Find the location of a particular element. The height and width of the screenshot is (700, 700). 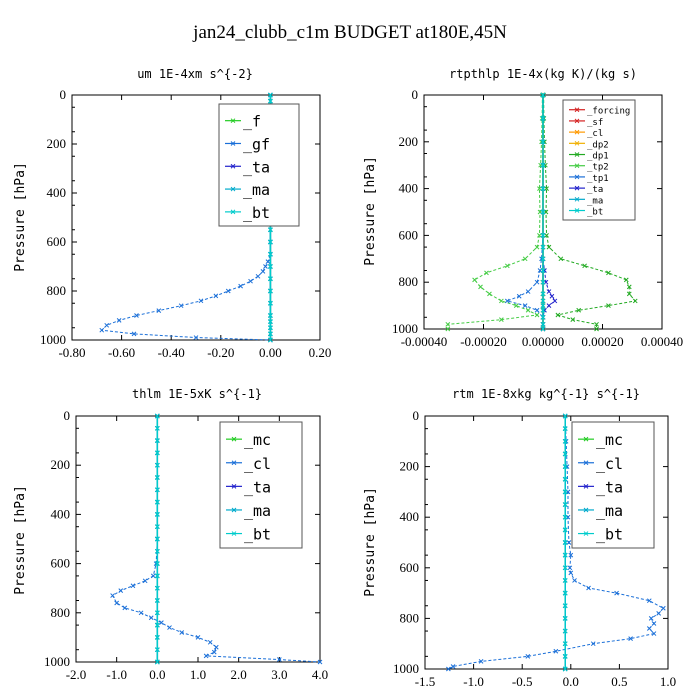

xtick-label: 1.0 is located at coordinates (668, 681).